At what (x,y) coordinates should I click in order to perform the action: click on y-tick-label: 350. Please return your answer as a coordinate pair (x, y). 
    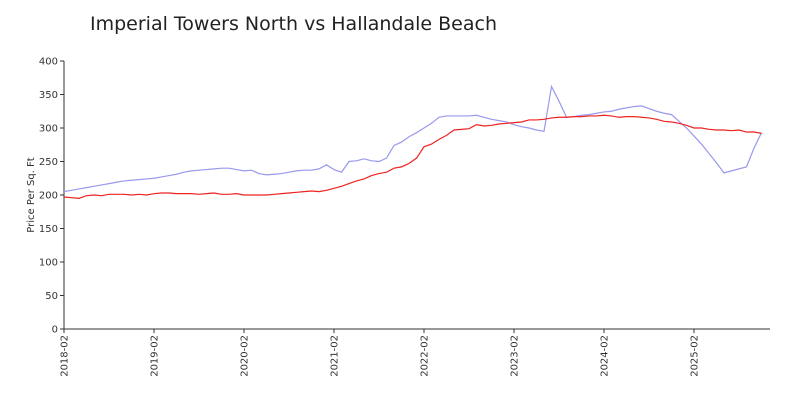
    Looking at the image, I should click on (48, 95).